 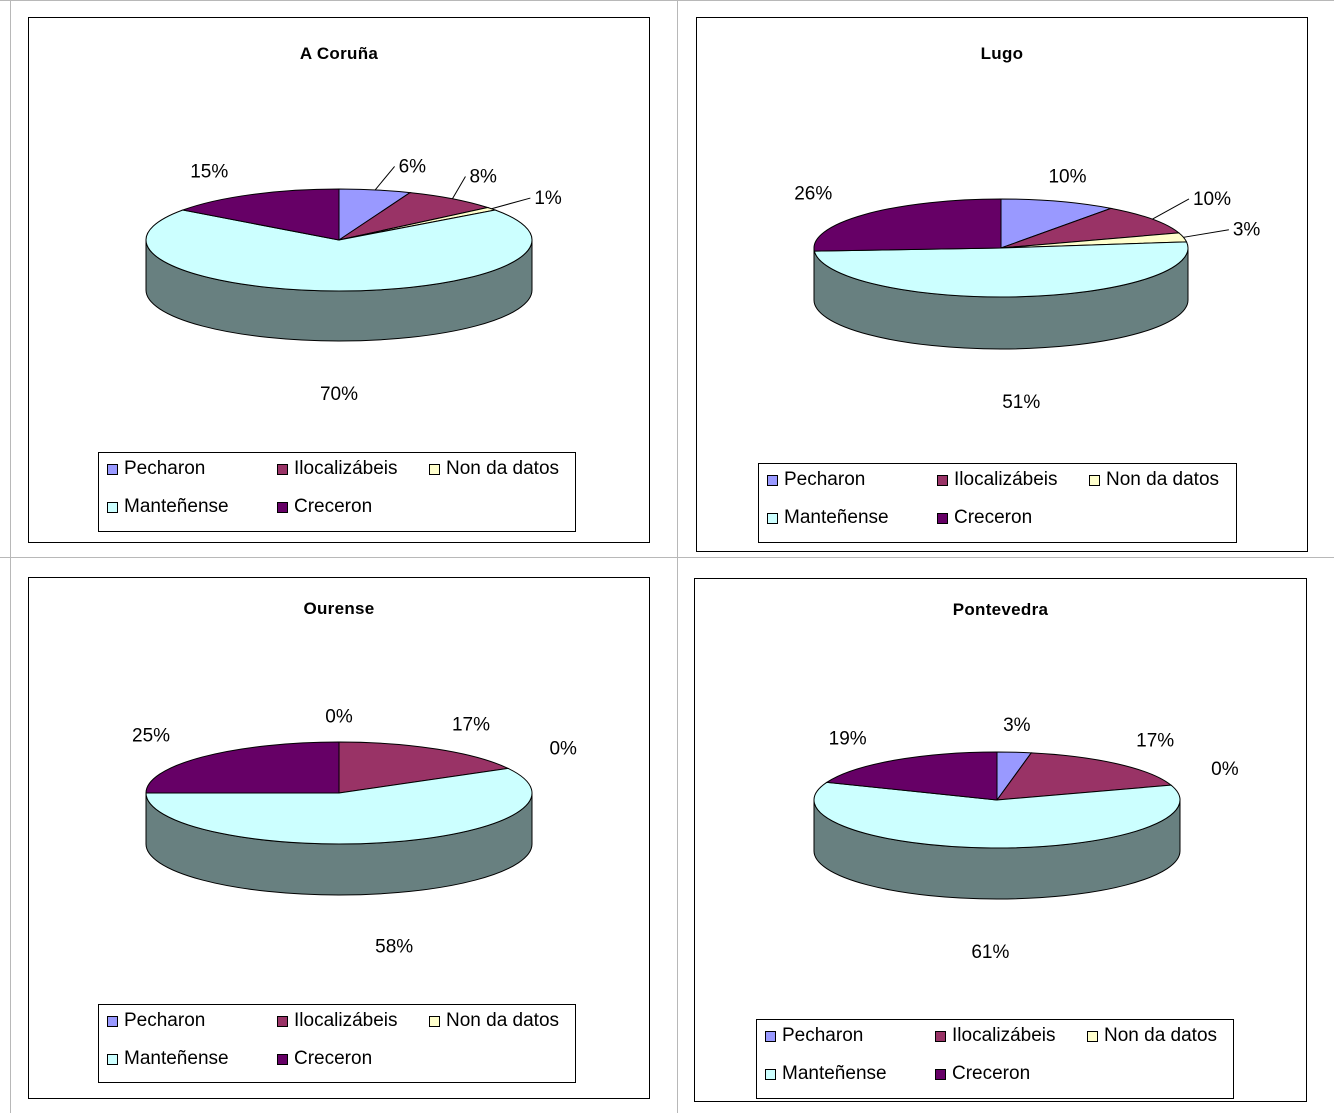 I want to click on data-label-ilocalizabeis: 10%, so click(x=1212, y=199).